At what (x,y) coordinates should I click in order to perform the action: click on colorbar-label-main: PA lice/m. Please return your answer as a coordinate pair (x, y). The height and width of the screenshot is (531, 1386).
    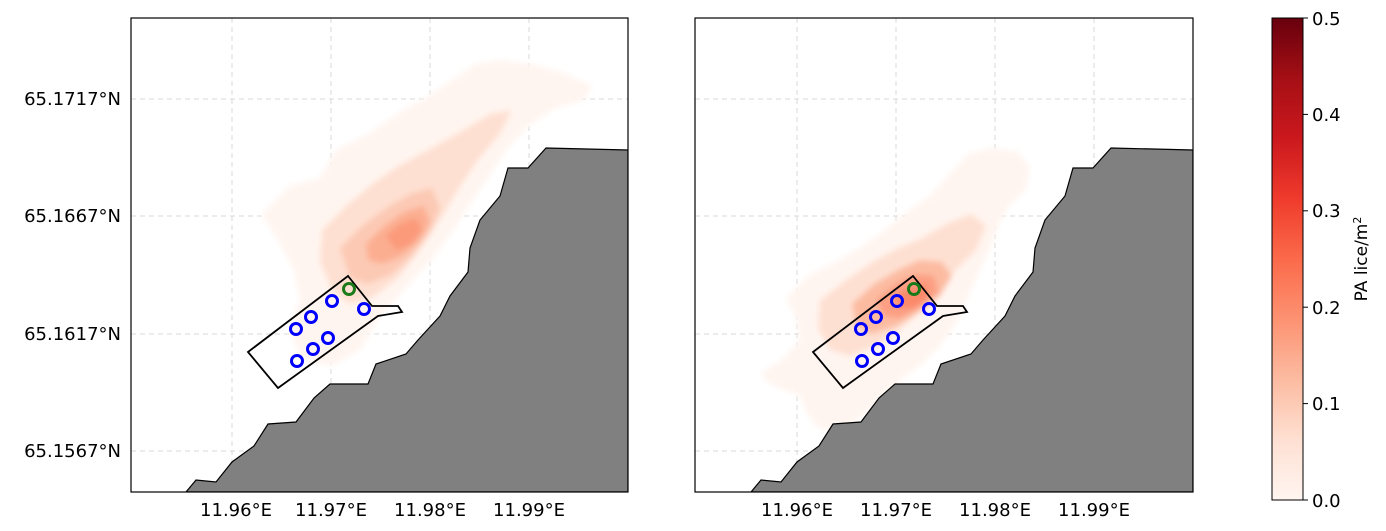
    Looking at the image, I should click on (1362, 263).